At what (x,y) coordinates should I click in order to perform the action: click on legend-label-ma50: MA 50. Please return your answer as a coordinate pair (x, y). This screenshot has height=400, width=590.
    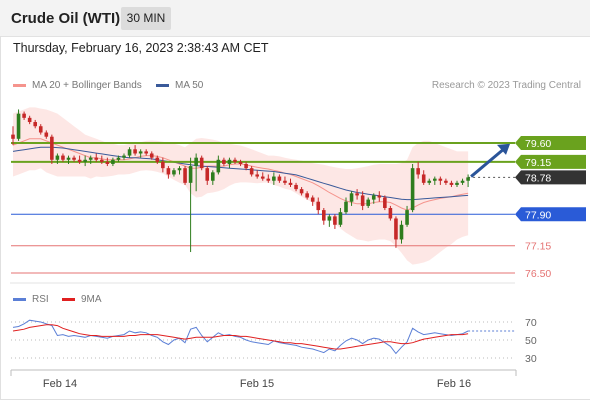
    Looking at the image, I should click on (189, 85).